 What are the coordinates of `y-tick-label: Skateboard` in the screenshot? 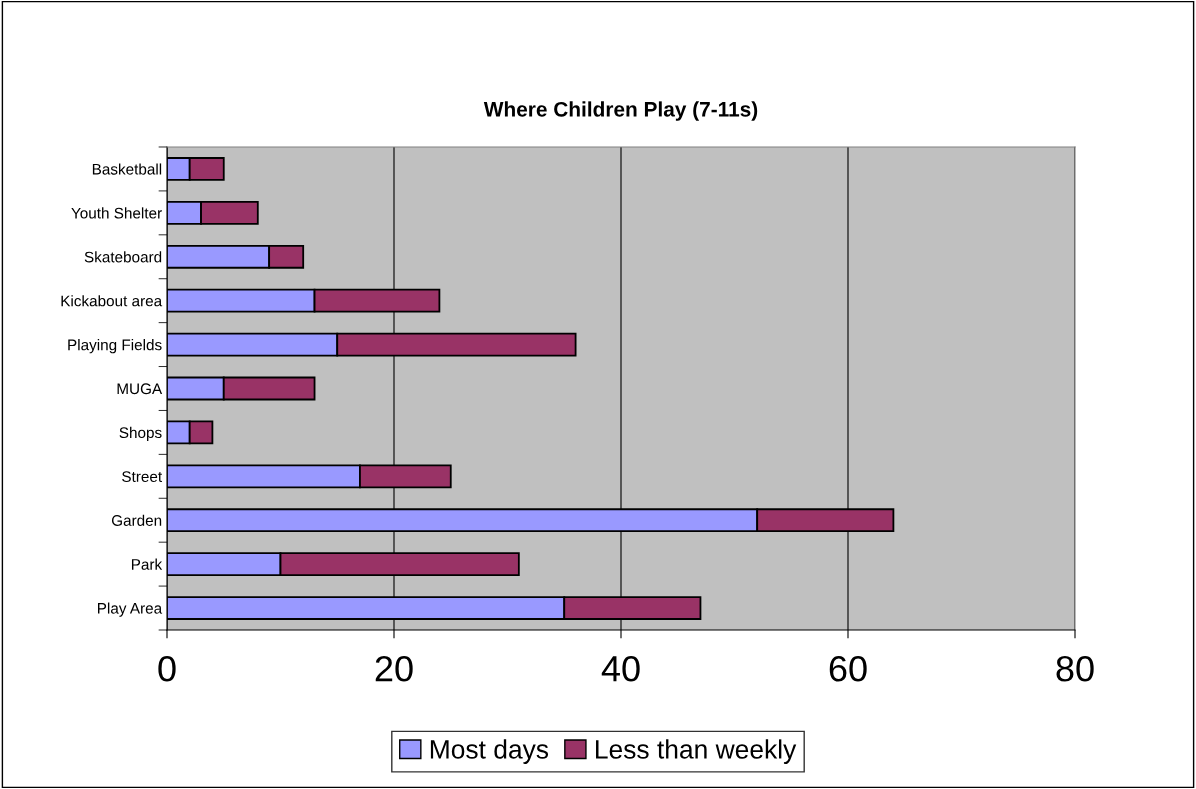 It's located at (123, 257).